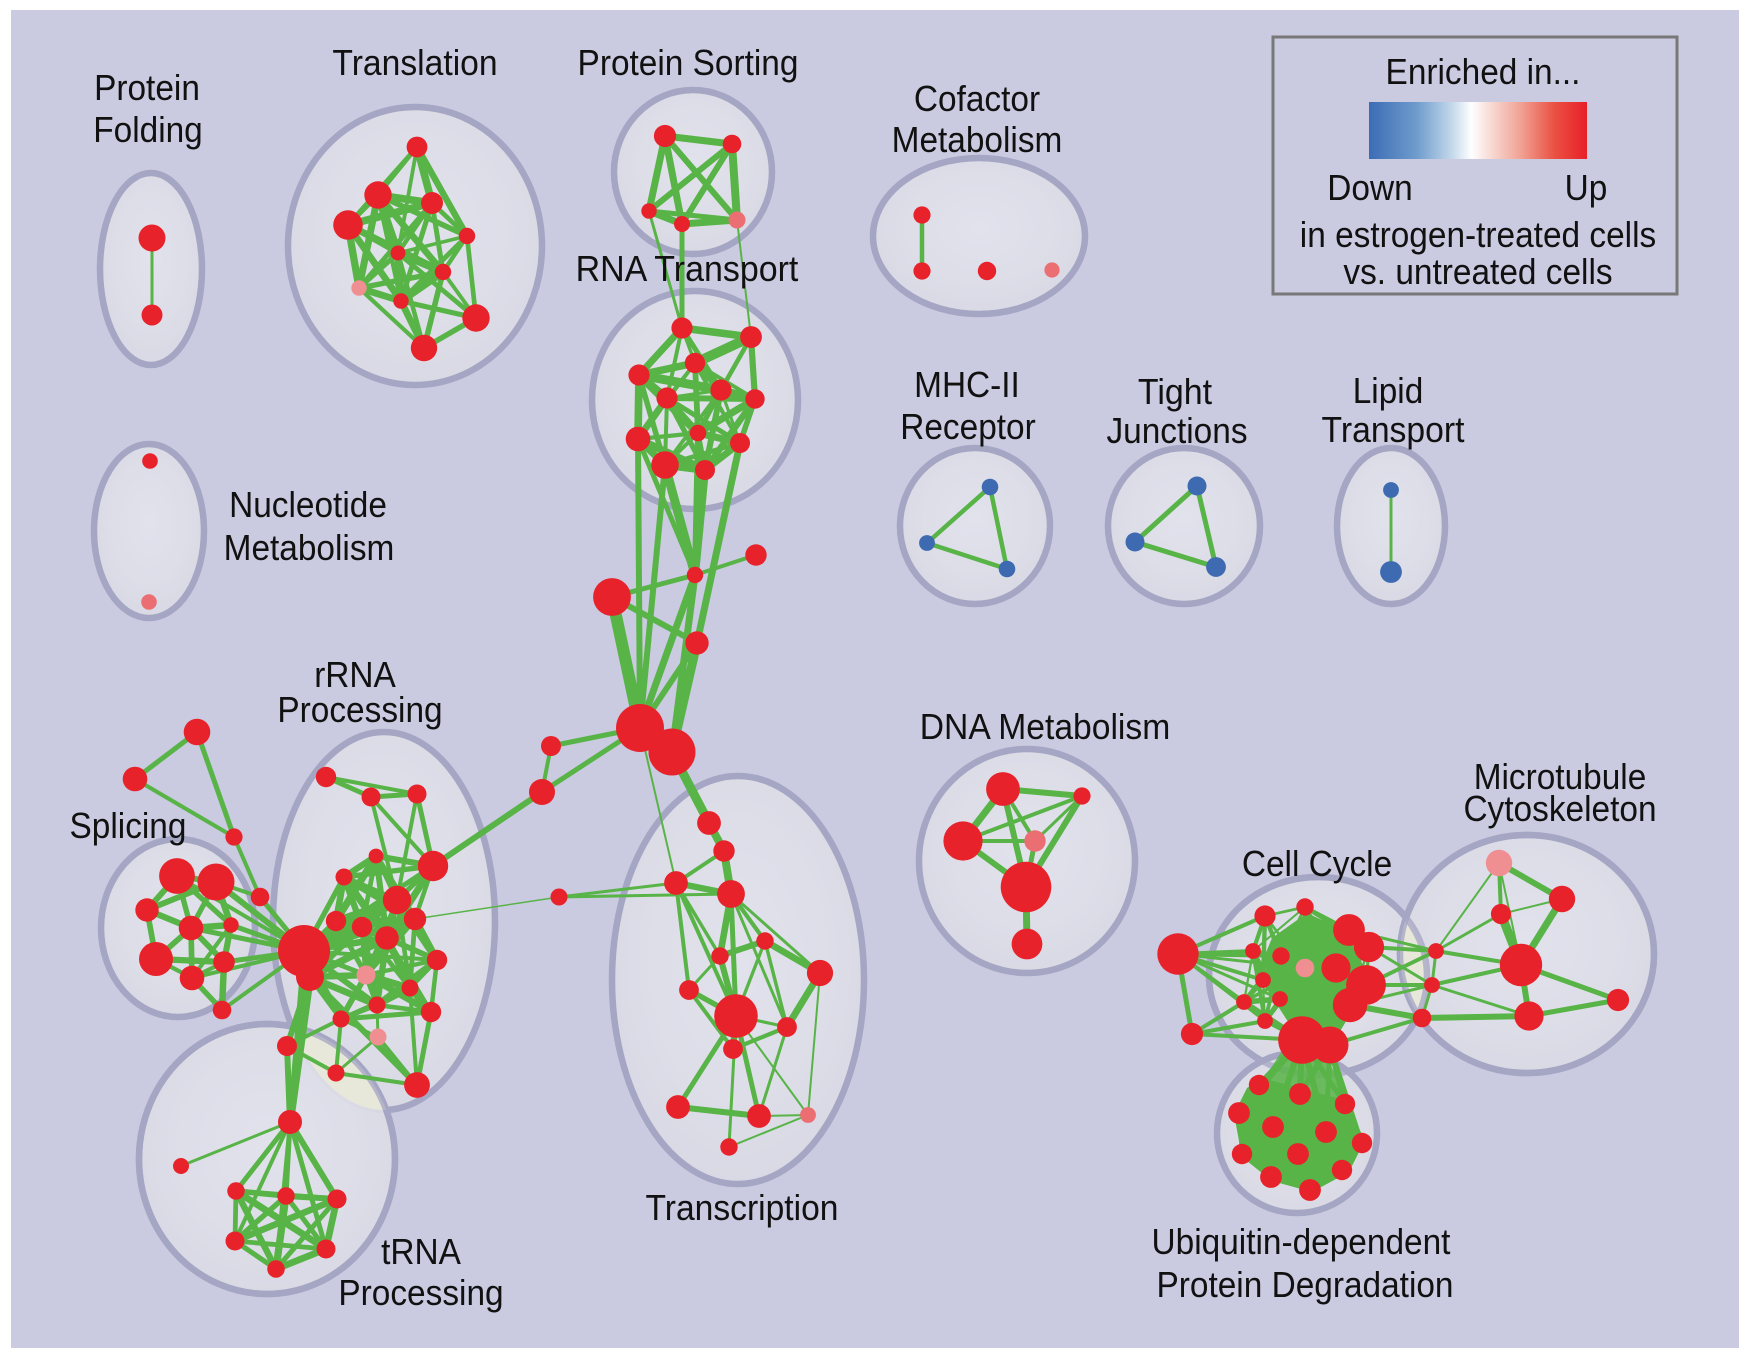 Image resolution: width=1750 pixels, height=1360 pixels. What do you see at coordinates (1586, 187) in the screenshot?
I see `svg-text: Up` at bounding box center [1586, 187].